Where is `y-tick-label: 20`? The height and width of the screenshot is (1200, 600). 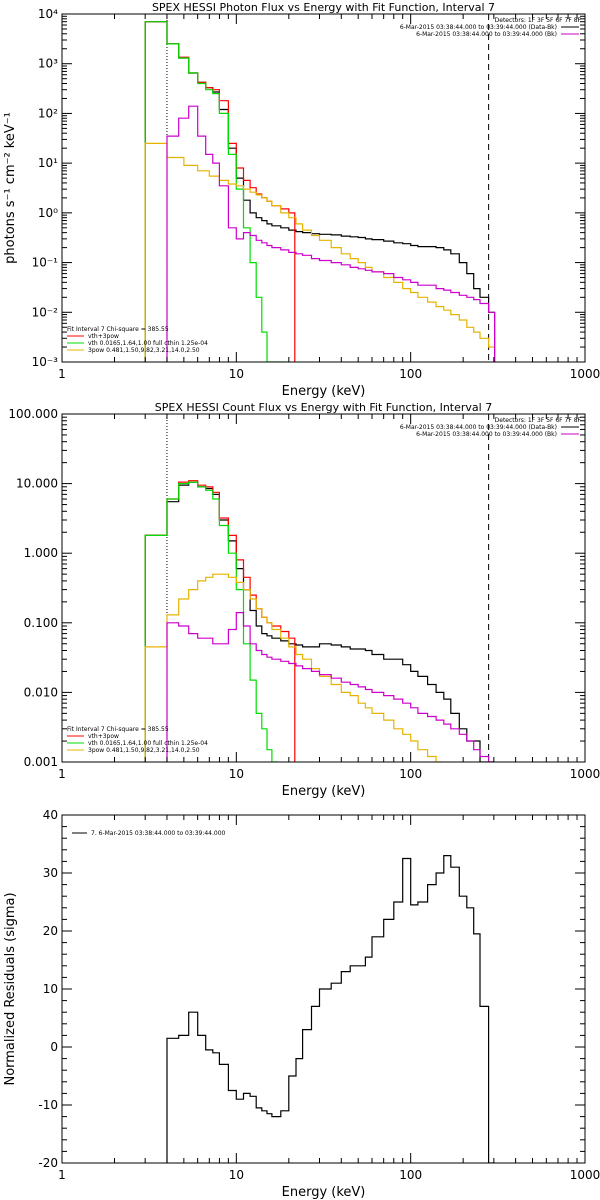
y-tick-label: 20 is located at coordinates (50, 931).